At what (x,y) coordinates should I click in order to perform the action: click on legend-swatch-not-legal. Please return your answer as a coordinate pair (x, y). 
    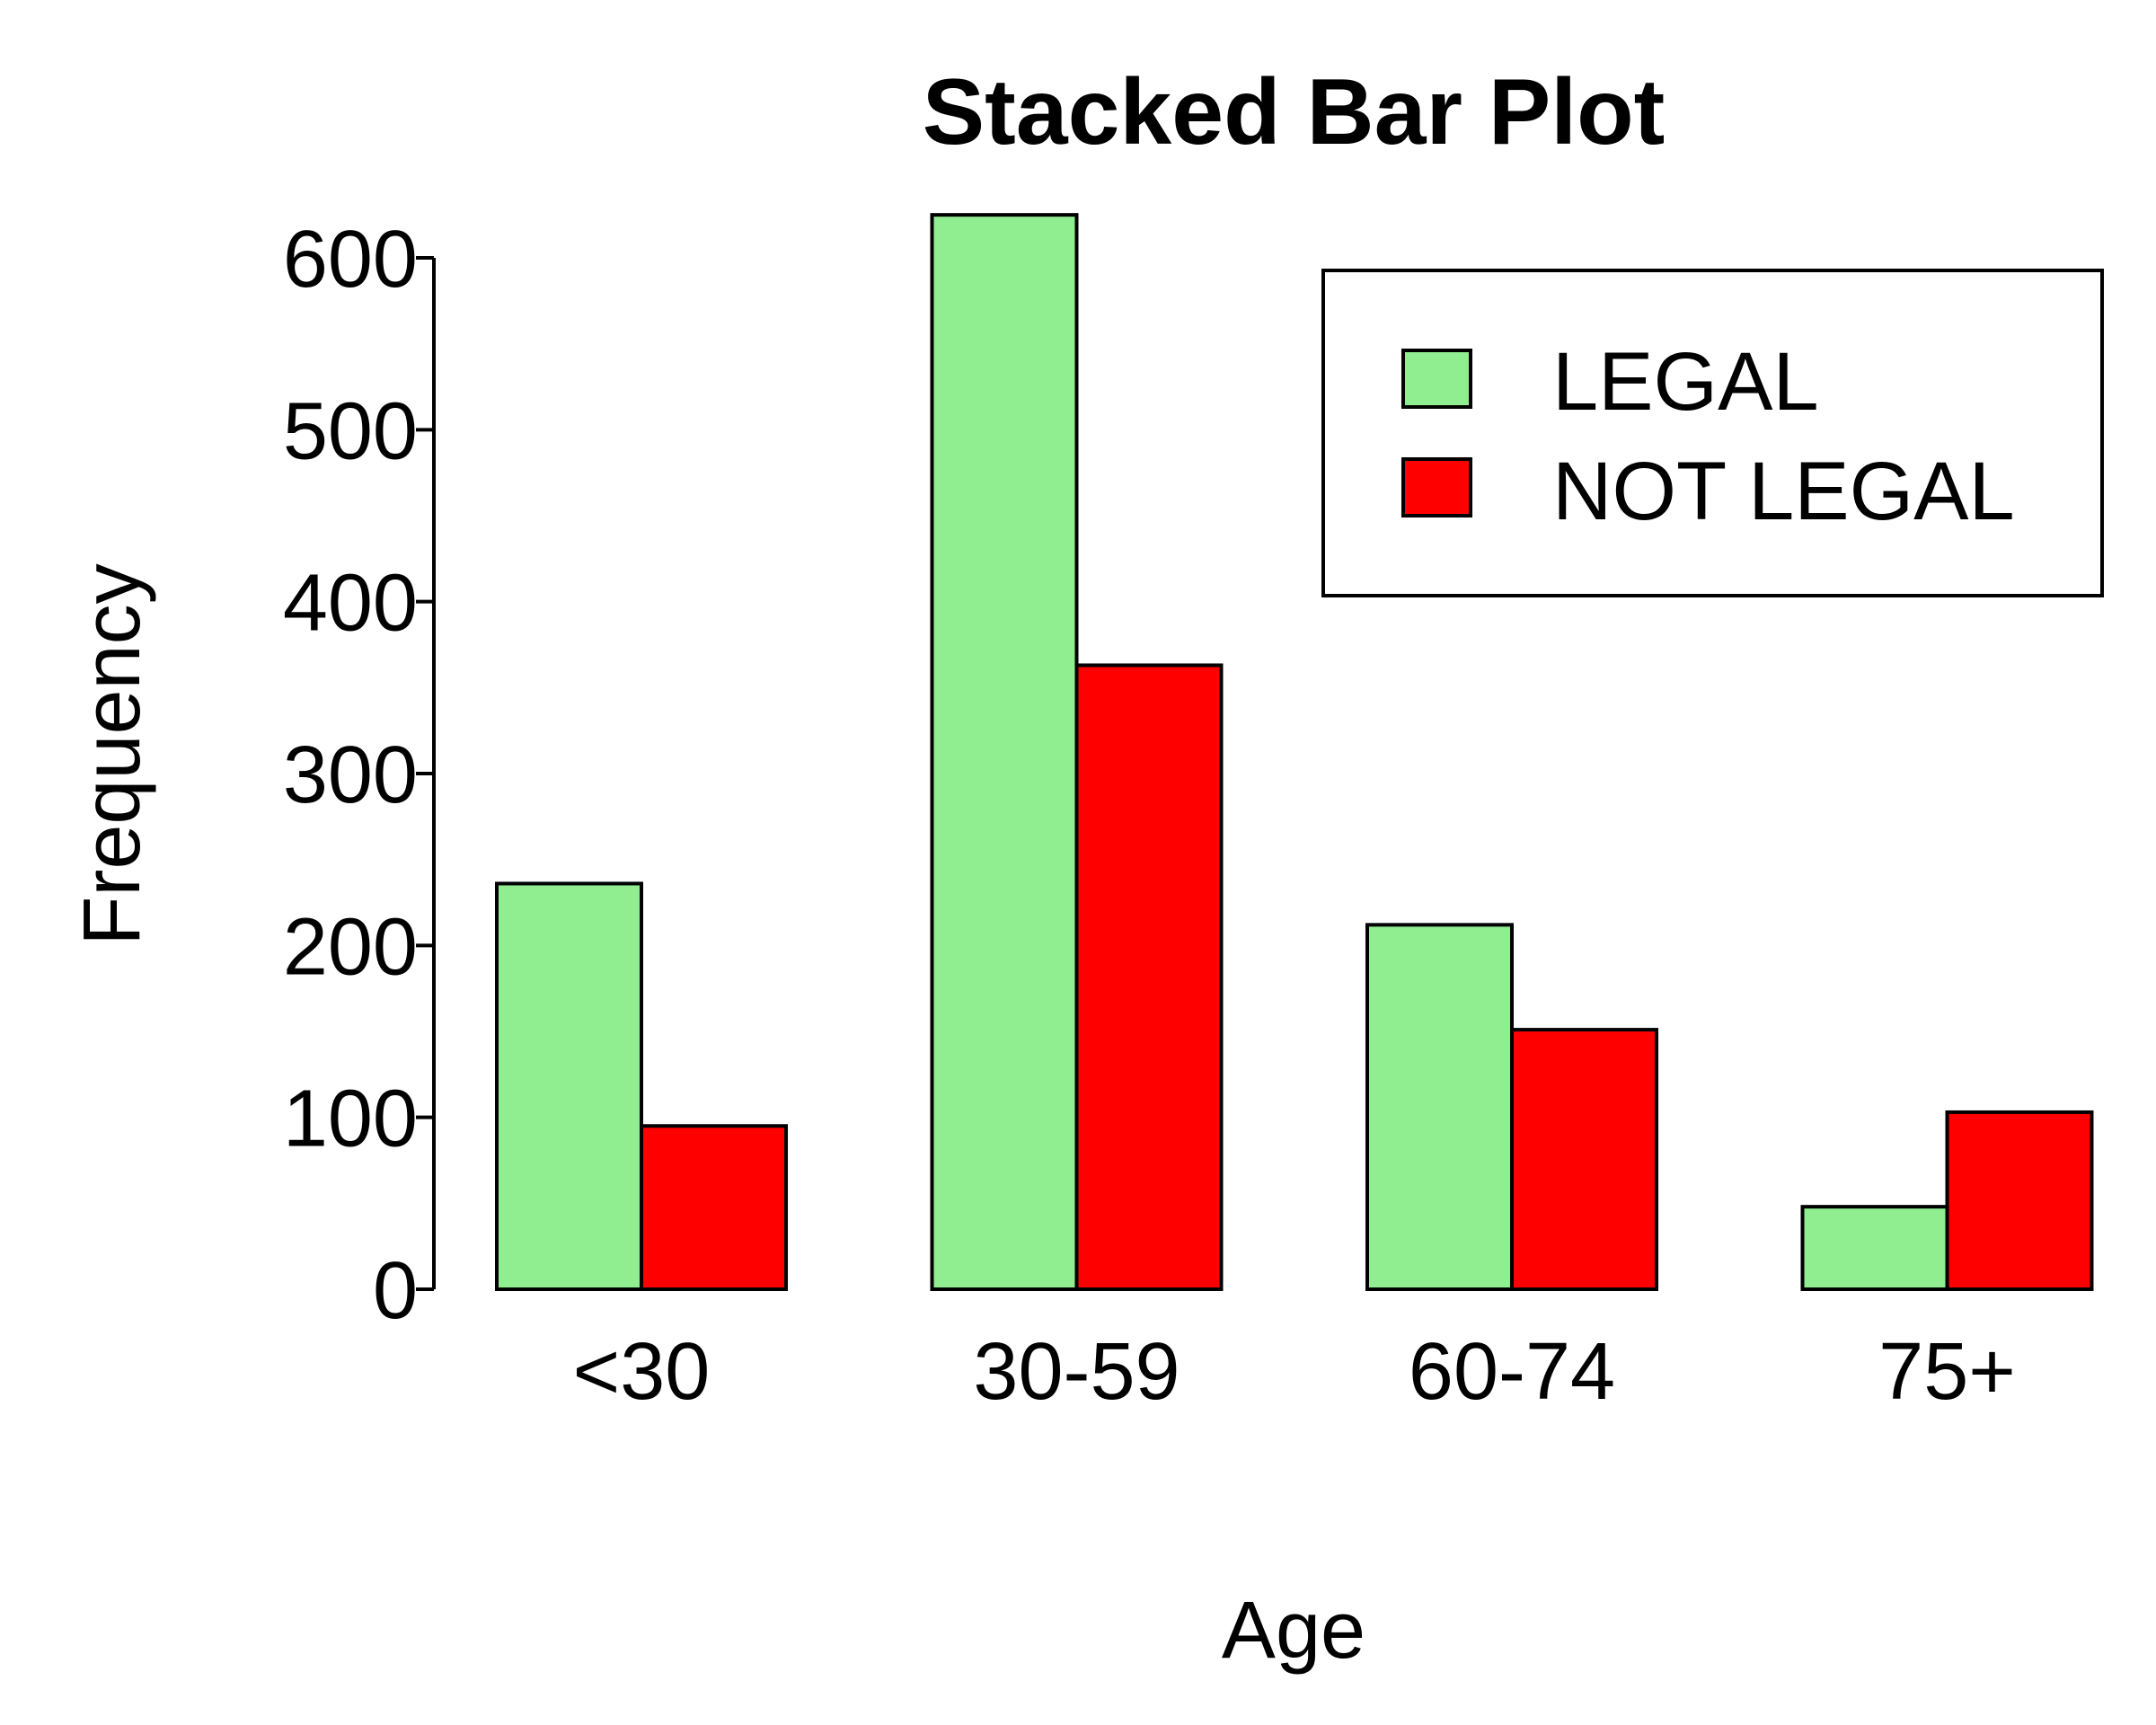
    Looking at the image, I should click on (1436, 487).